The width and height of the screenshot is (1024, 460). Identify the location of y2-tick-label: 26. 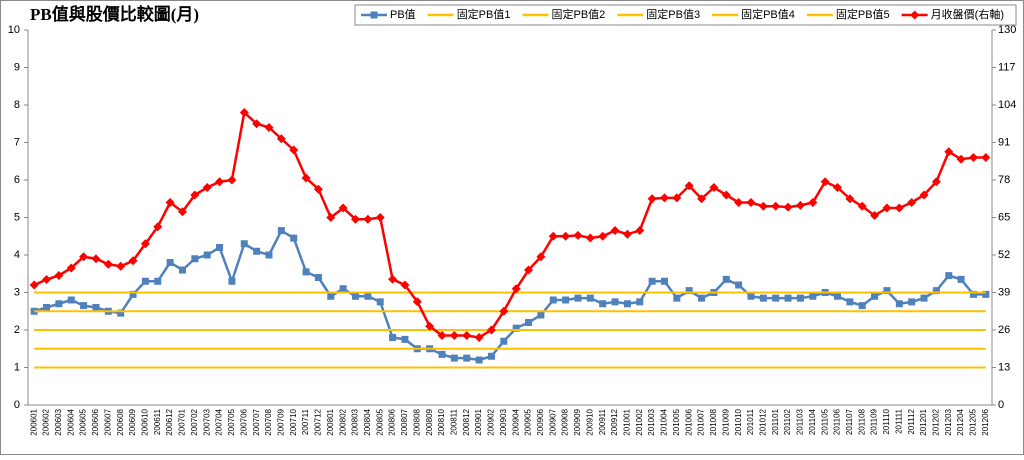
(1004, 330).